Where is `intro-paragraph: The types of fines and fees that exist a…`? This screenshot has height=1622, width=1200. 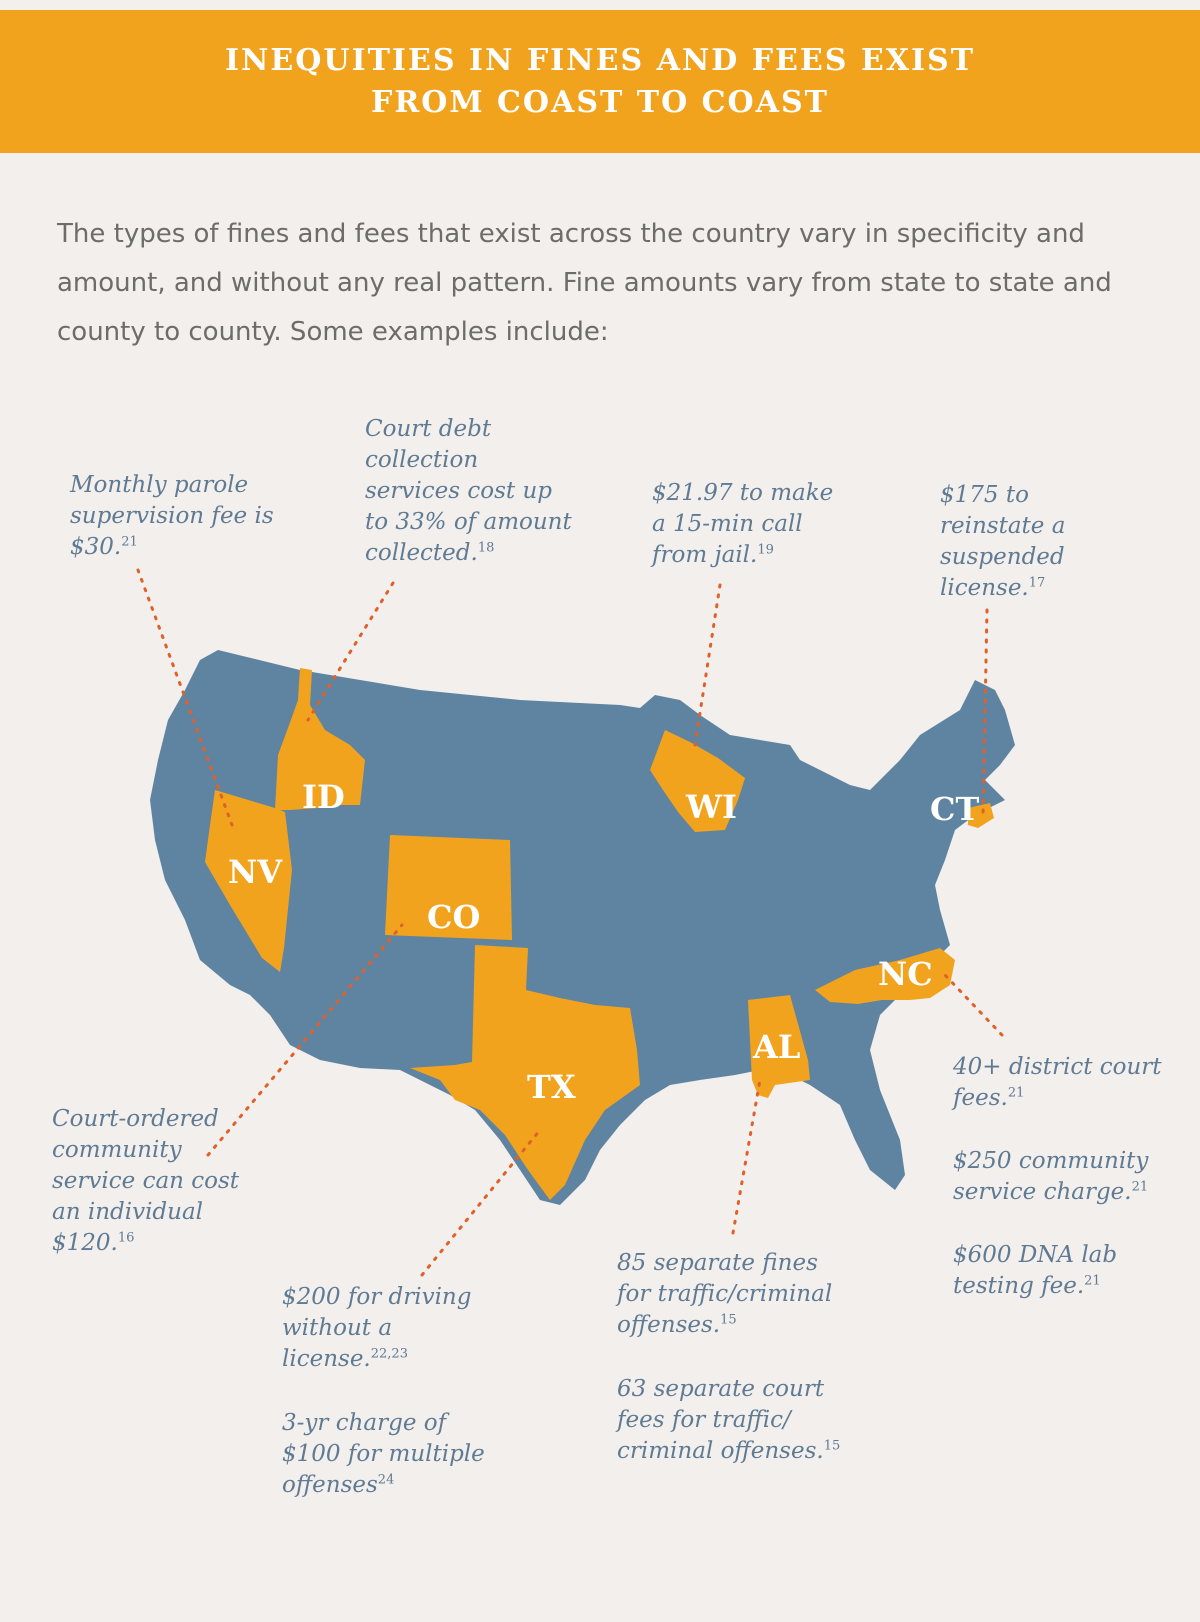
intro-paragraph: The types of fines and fees that exist a… is located at coordinates (584, 283).